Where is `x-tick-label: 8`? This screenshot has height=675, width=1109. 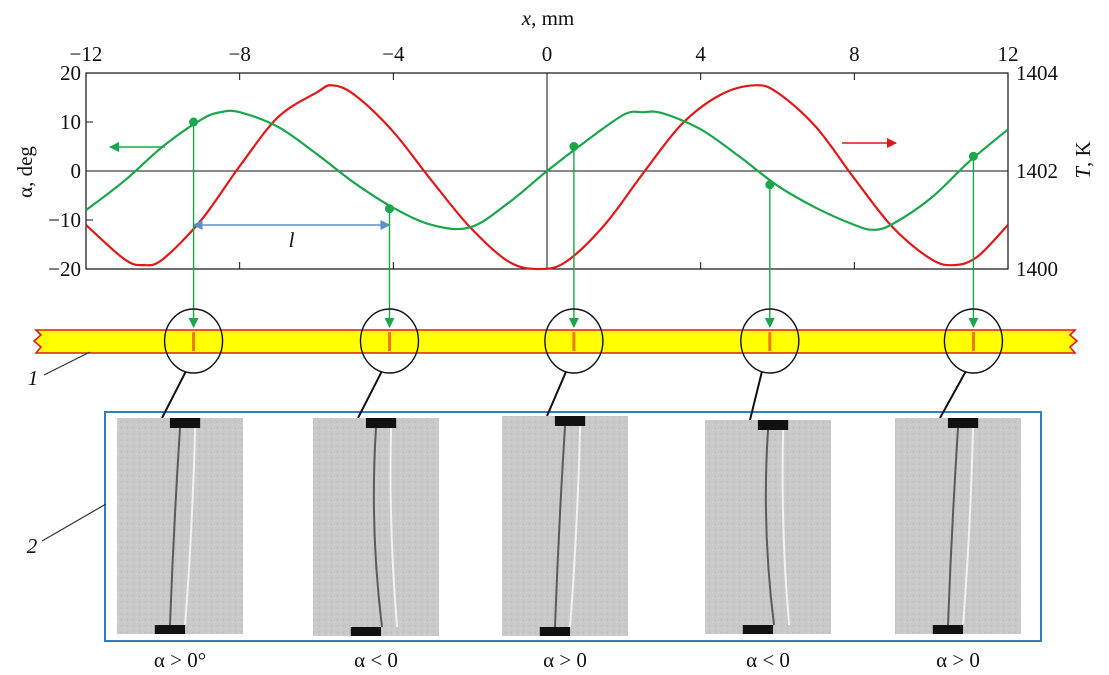
x-tick-label: 8 is located at coordinates (854, 54).